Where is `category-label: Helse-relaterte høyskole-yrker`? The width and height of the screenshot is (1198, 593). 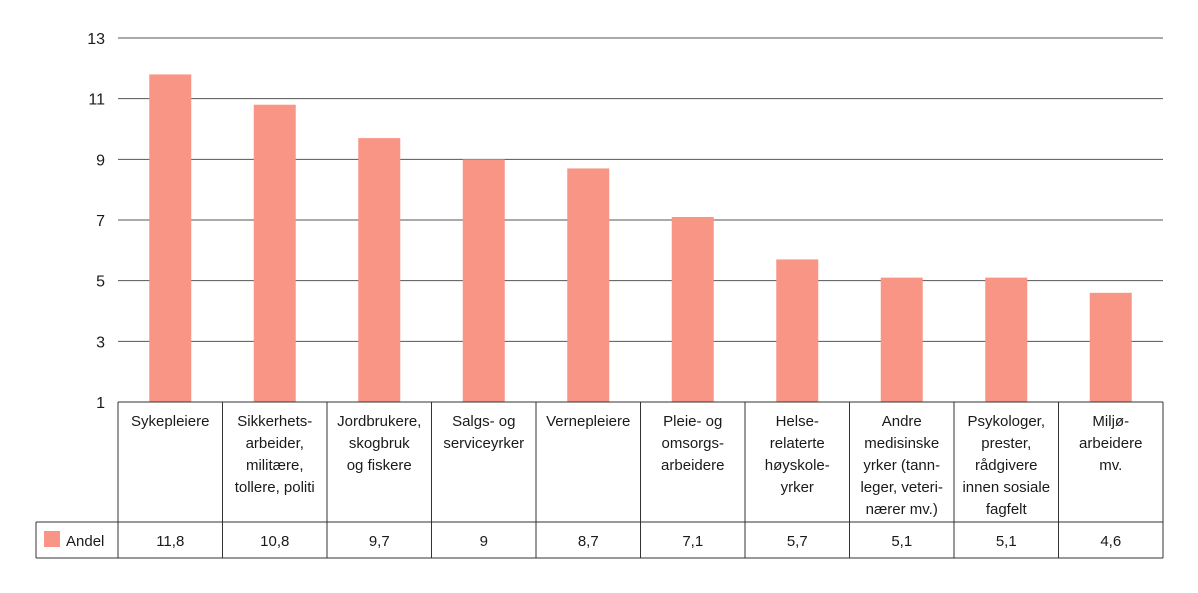
category-label: Helse-relaterte høyskole-yrker is located at coordinates (797, 454).